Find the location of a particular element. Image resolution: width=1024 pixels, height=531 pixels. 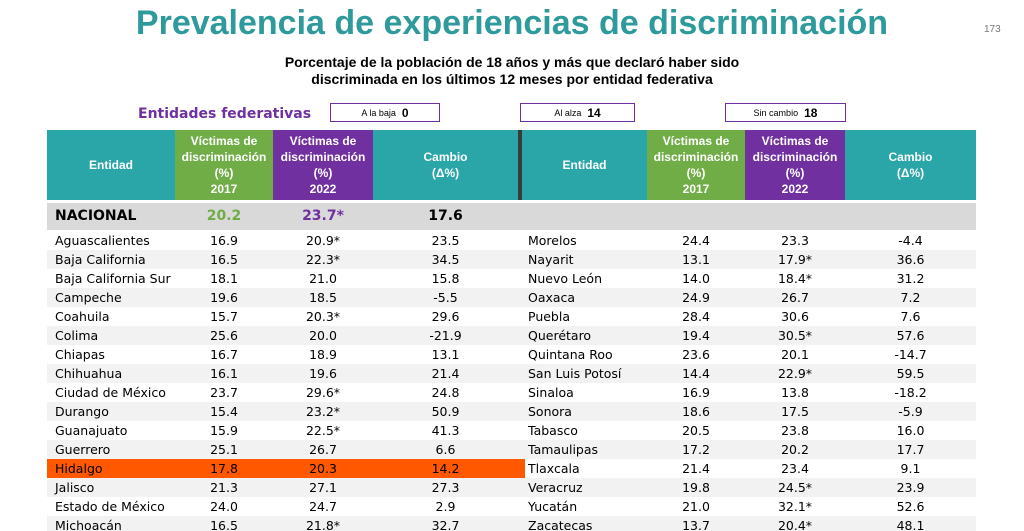

row-value-2017: 14.0 is located at coordinates (696, 278).